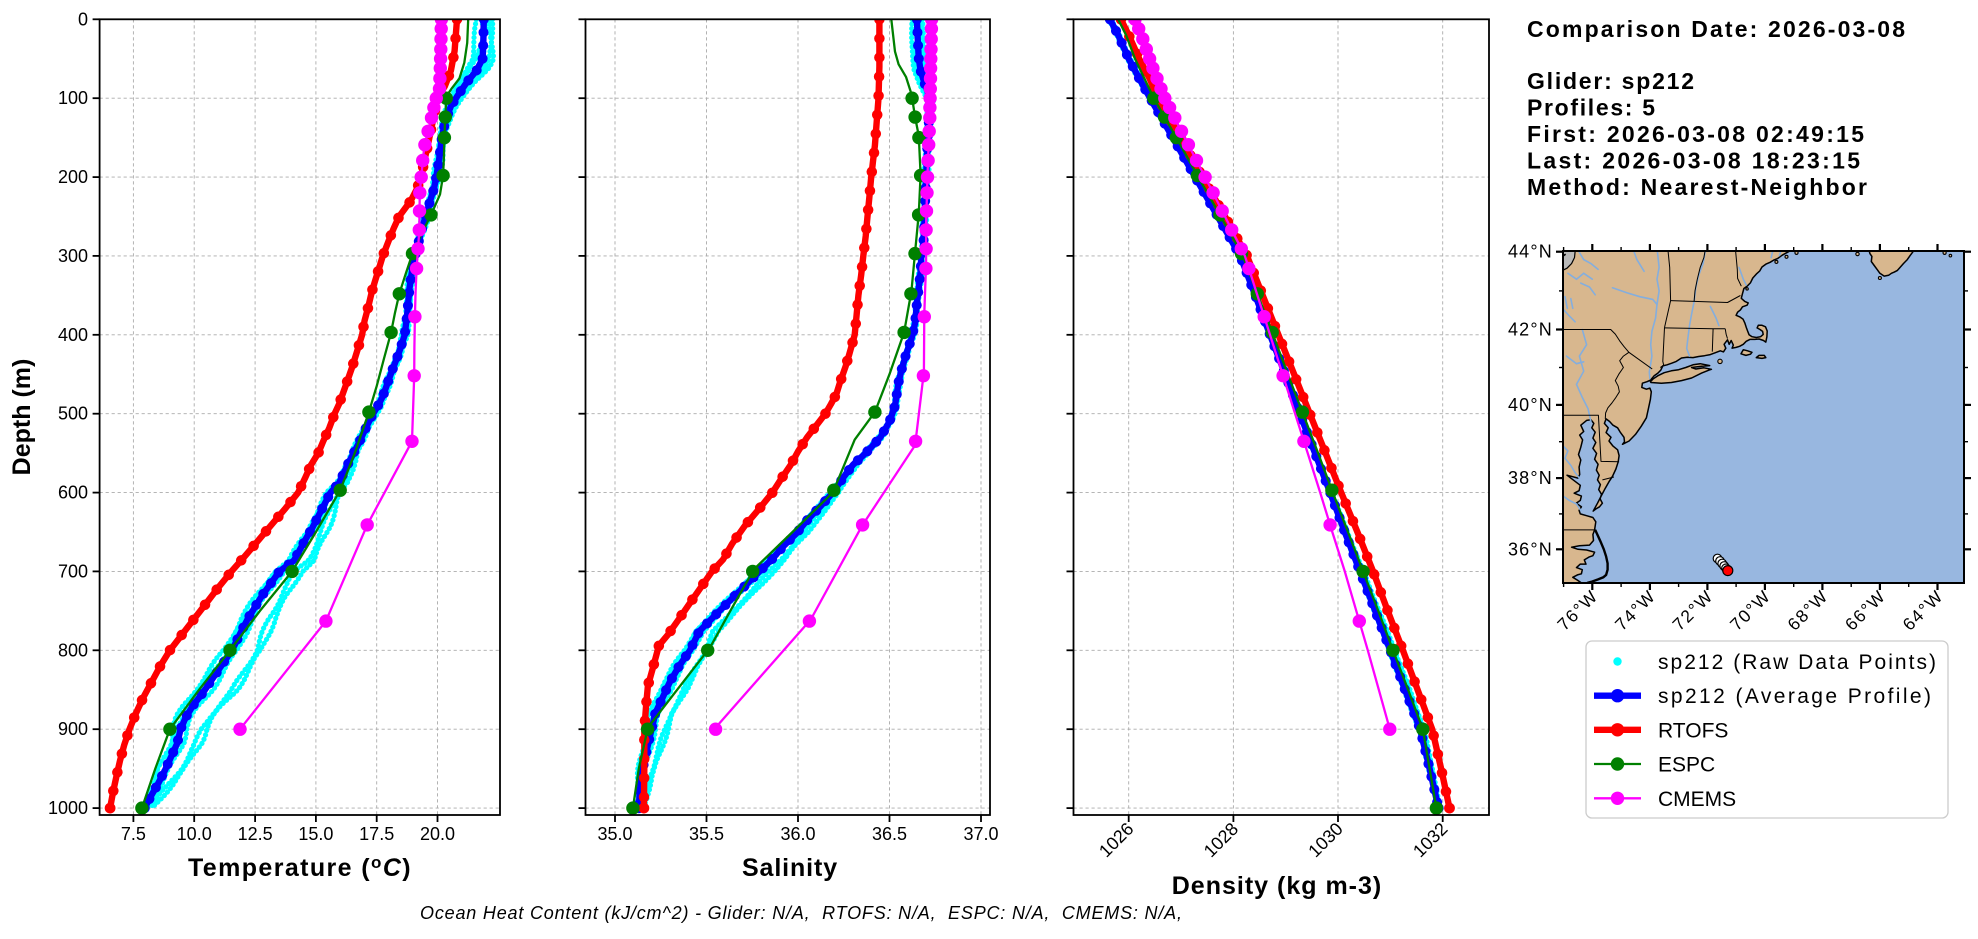 The height and width of the screenshot is (939, 1978). I want to click on svg-text: 42°N, so click(1530, 330).